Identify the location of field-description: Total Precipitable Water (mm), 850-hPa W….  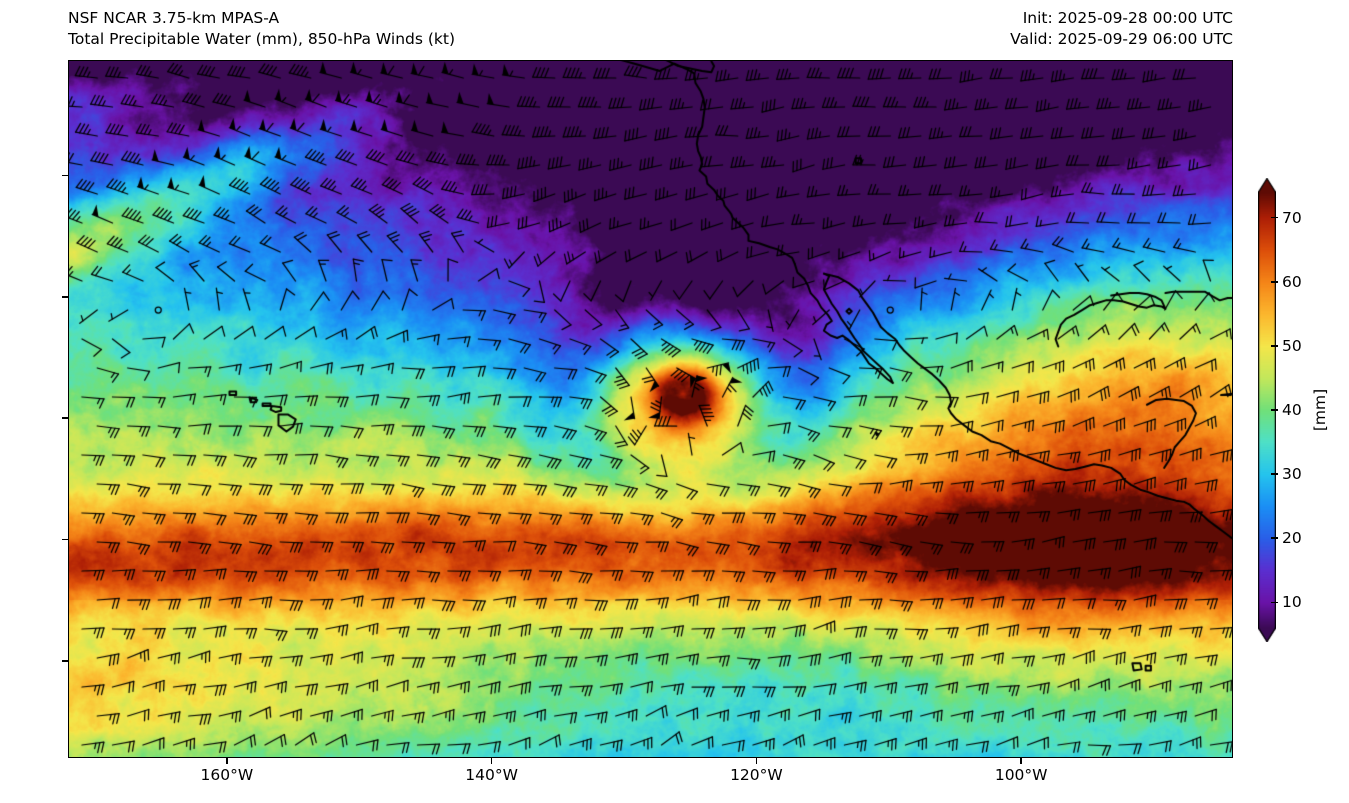
(262, 39).